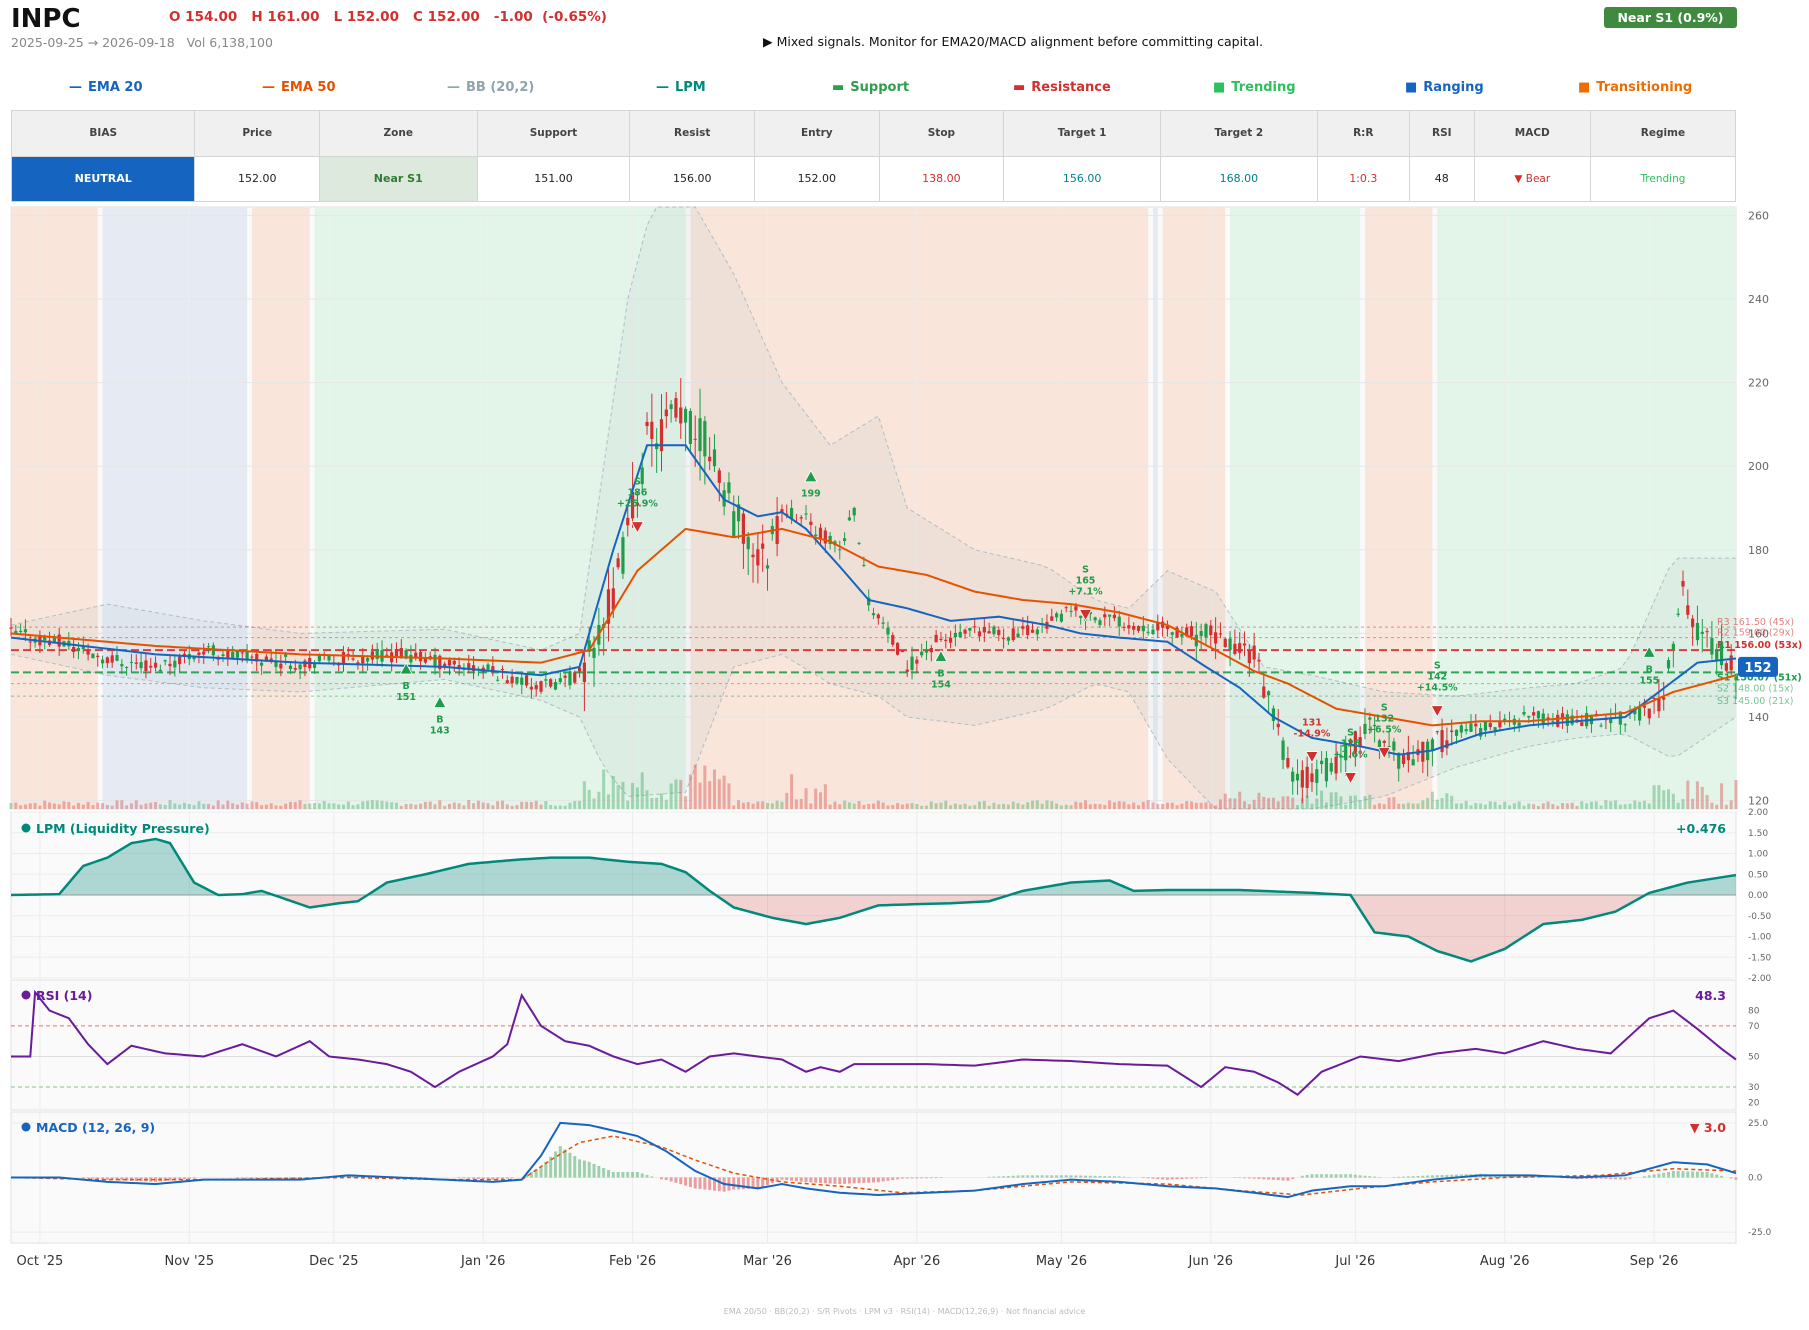 This screenshot has width=1809, height=1330. Describe the element at coordinates (1635, 87) in the screenshot. I see `legend-transitioning: ■ Transitioning` at that location.